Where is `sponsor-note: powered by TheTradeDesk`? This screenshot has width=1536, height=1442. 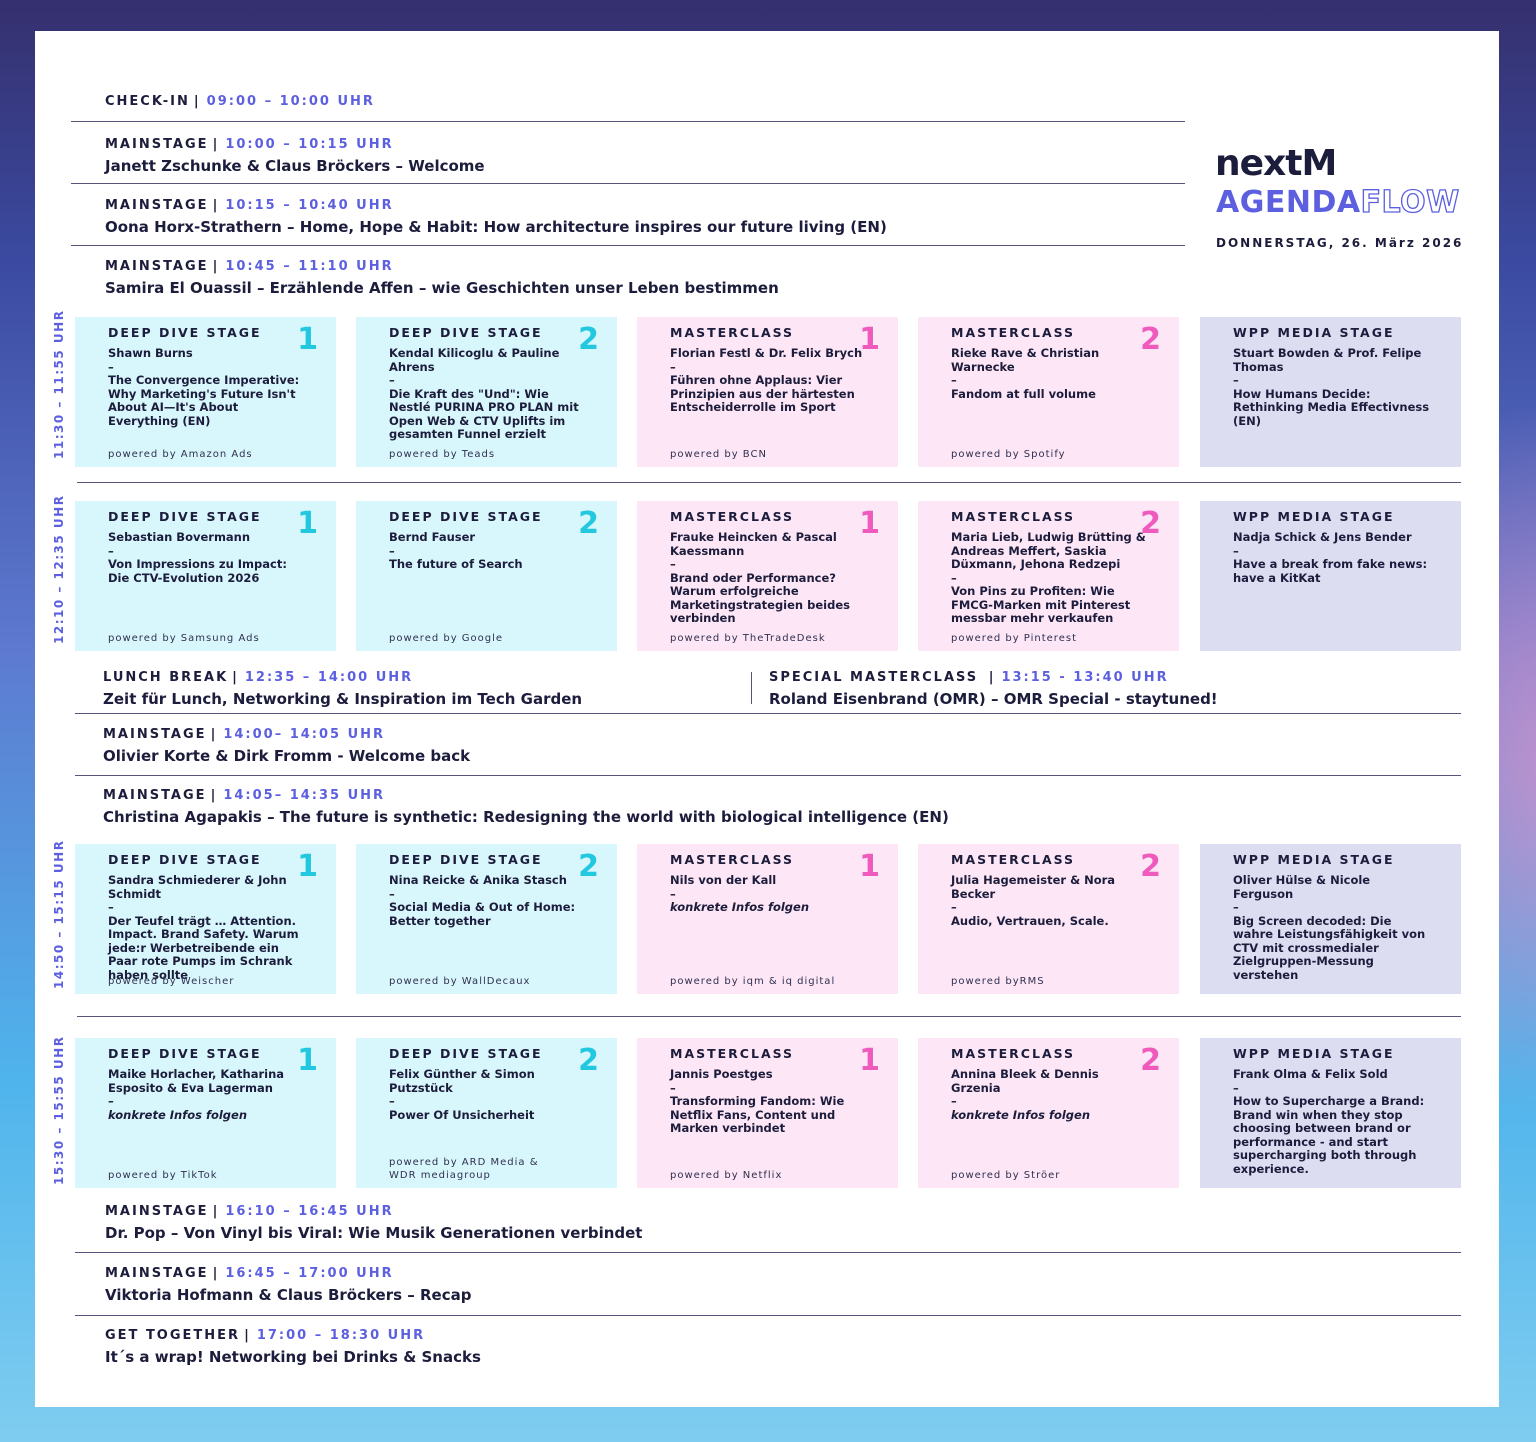 sponsor-note: powered by TheTradeDesk is located at coordinates (748, 638).